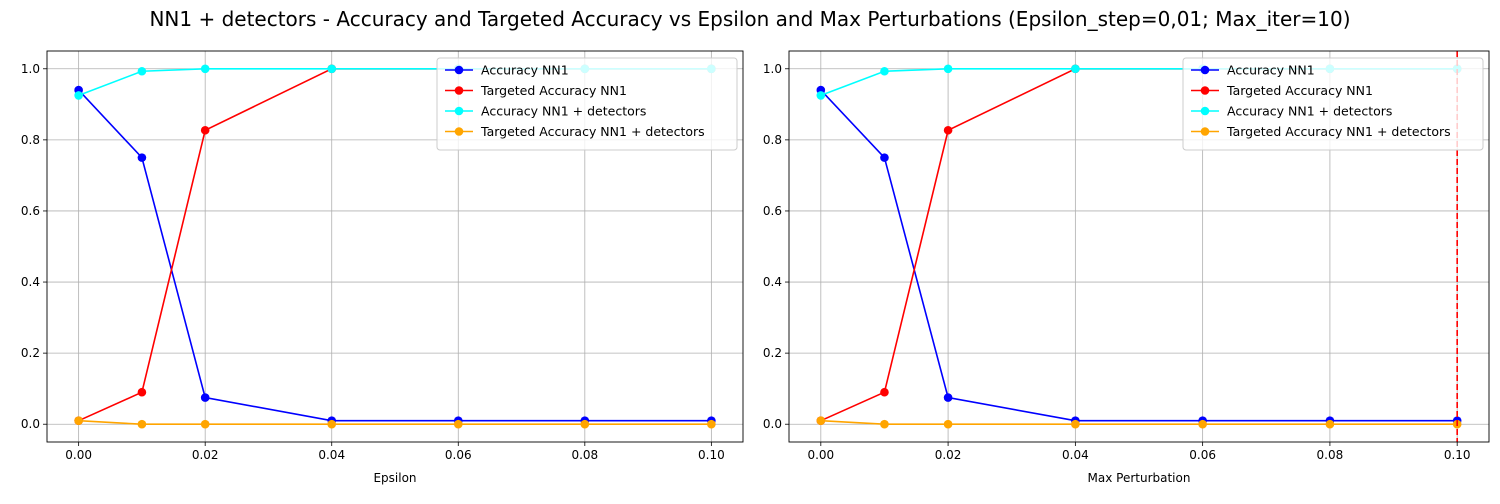 Image resolution: width=1500 pixels, height=504 pixels. I want to click on x-axis-label: Max Perturbation, so click(1139, 478).